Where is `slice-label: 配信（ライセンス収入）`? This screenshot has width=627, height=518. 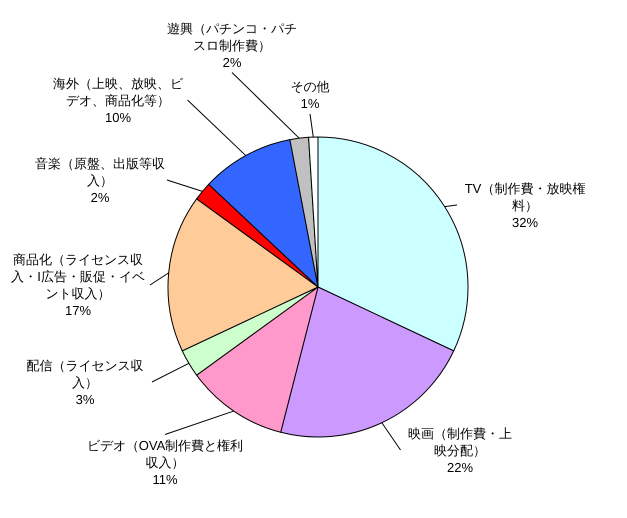
slice-label: 配信（ライセンス収入） is located at coordinates (85, 373).